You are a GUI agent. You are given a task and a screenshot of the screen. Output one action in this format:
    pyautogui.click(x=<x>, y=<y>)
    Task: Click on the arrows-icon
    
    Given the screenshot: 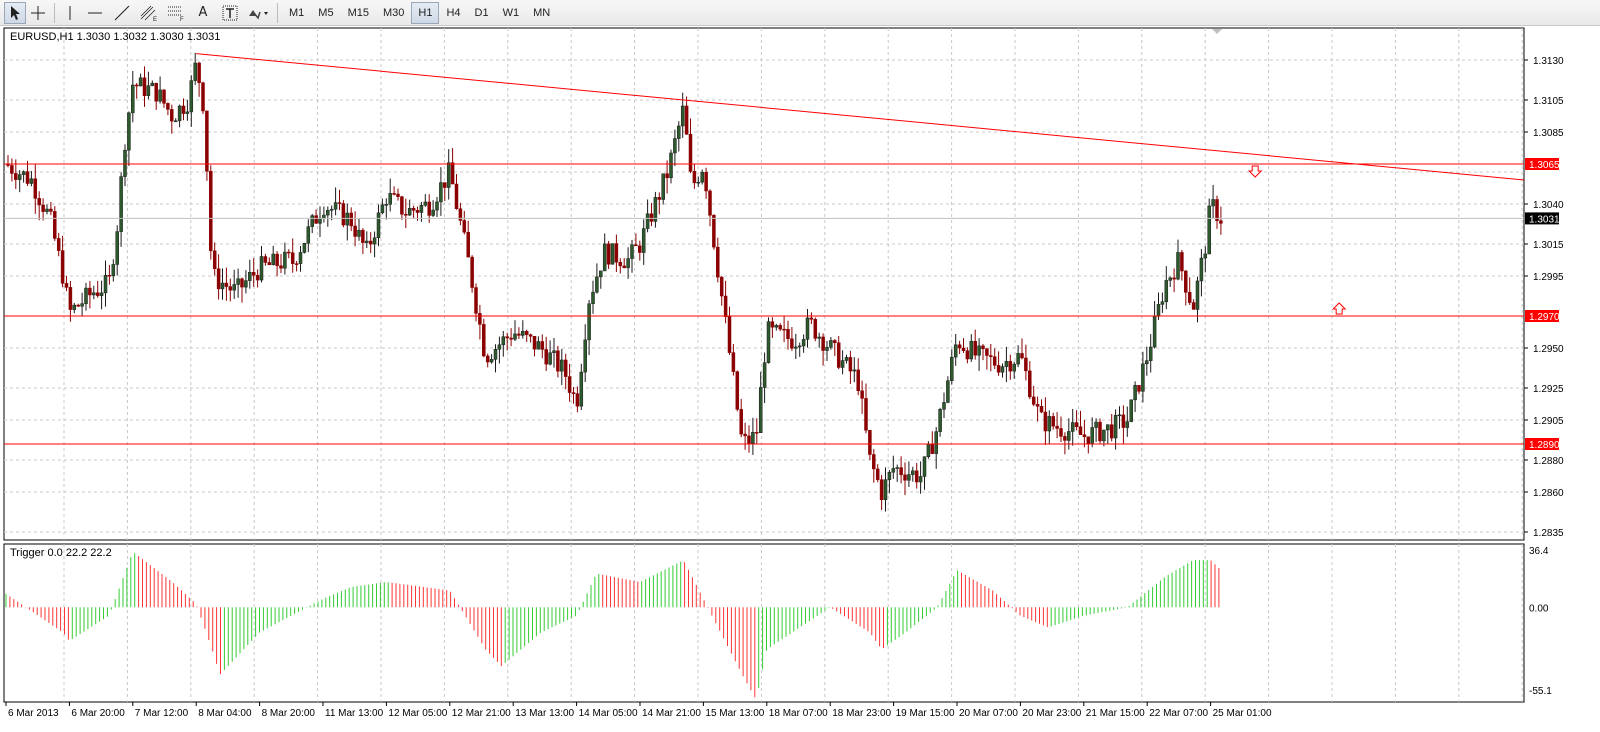 What is the action you would take?
    pyautogui.click(x=258, y=13)
    